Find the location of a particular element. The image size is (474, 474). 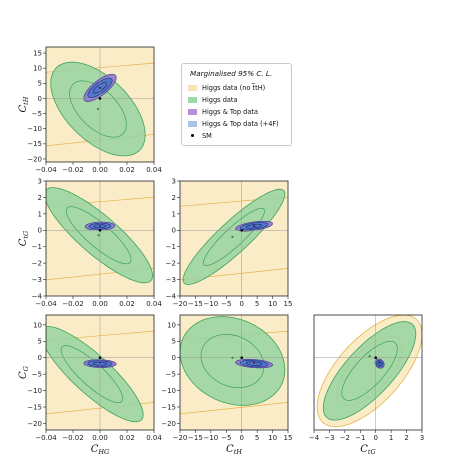

y-tick-label: 0 is located at coordinates (174, 231).